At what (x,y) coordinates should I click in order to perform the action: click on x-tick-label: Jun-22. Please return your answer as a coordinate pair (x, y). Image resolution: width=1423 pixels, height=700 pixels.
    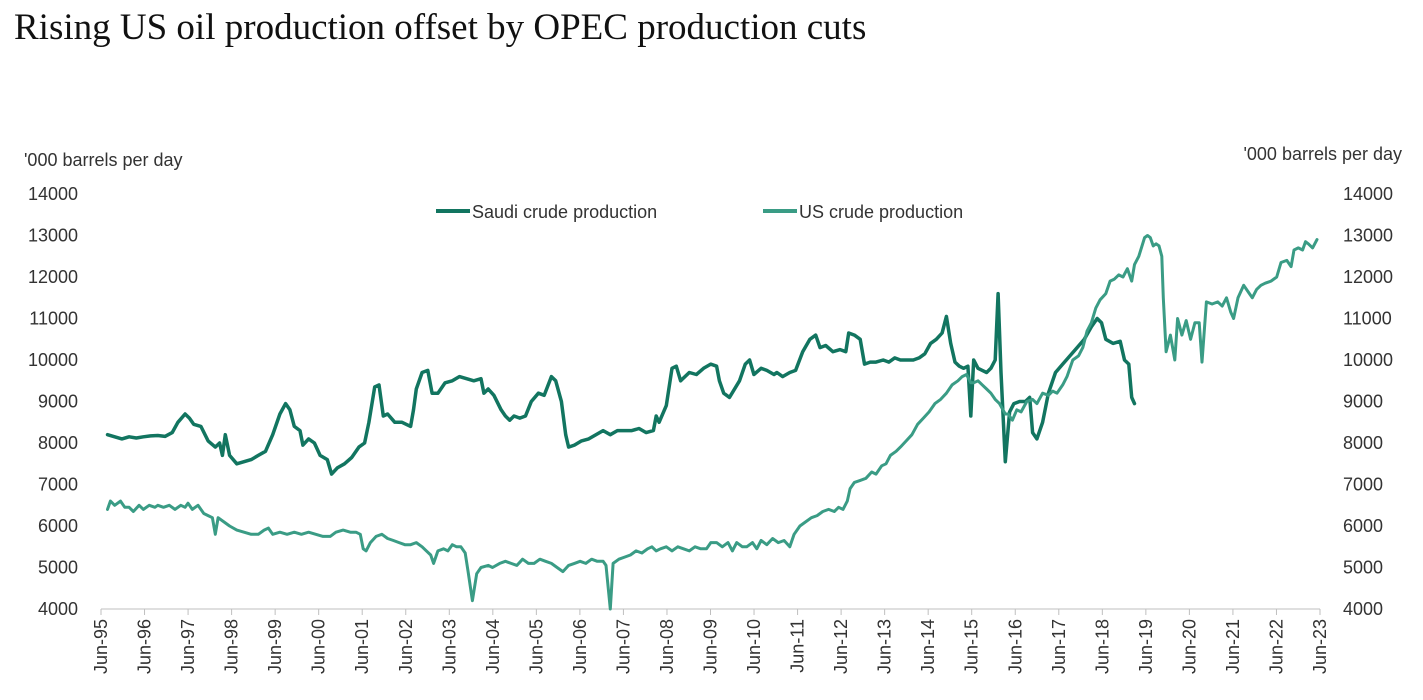
    Looking at the image, I should click on (1276, 646).